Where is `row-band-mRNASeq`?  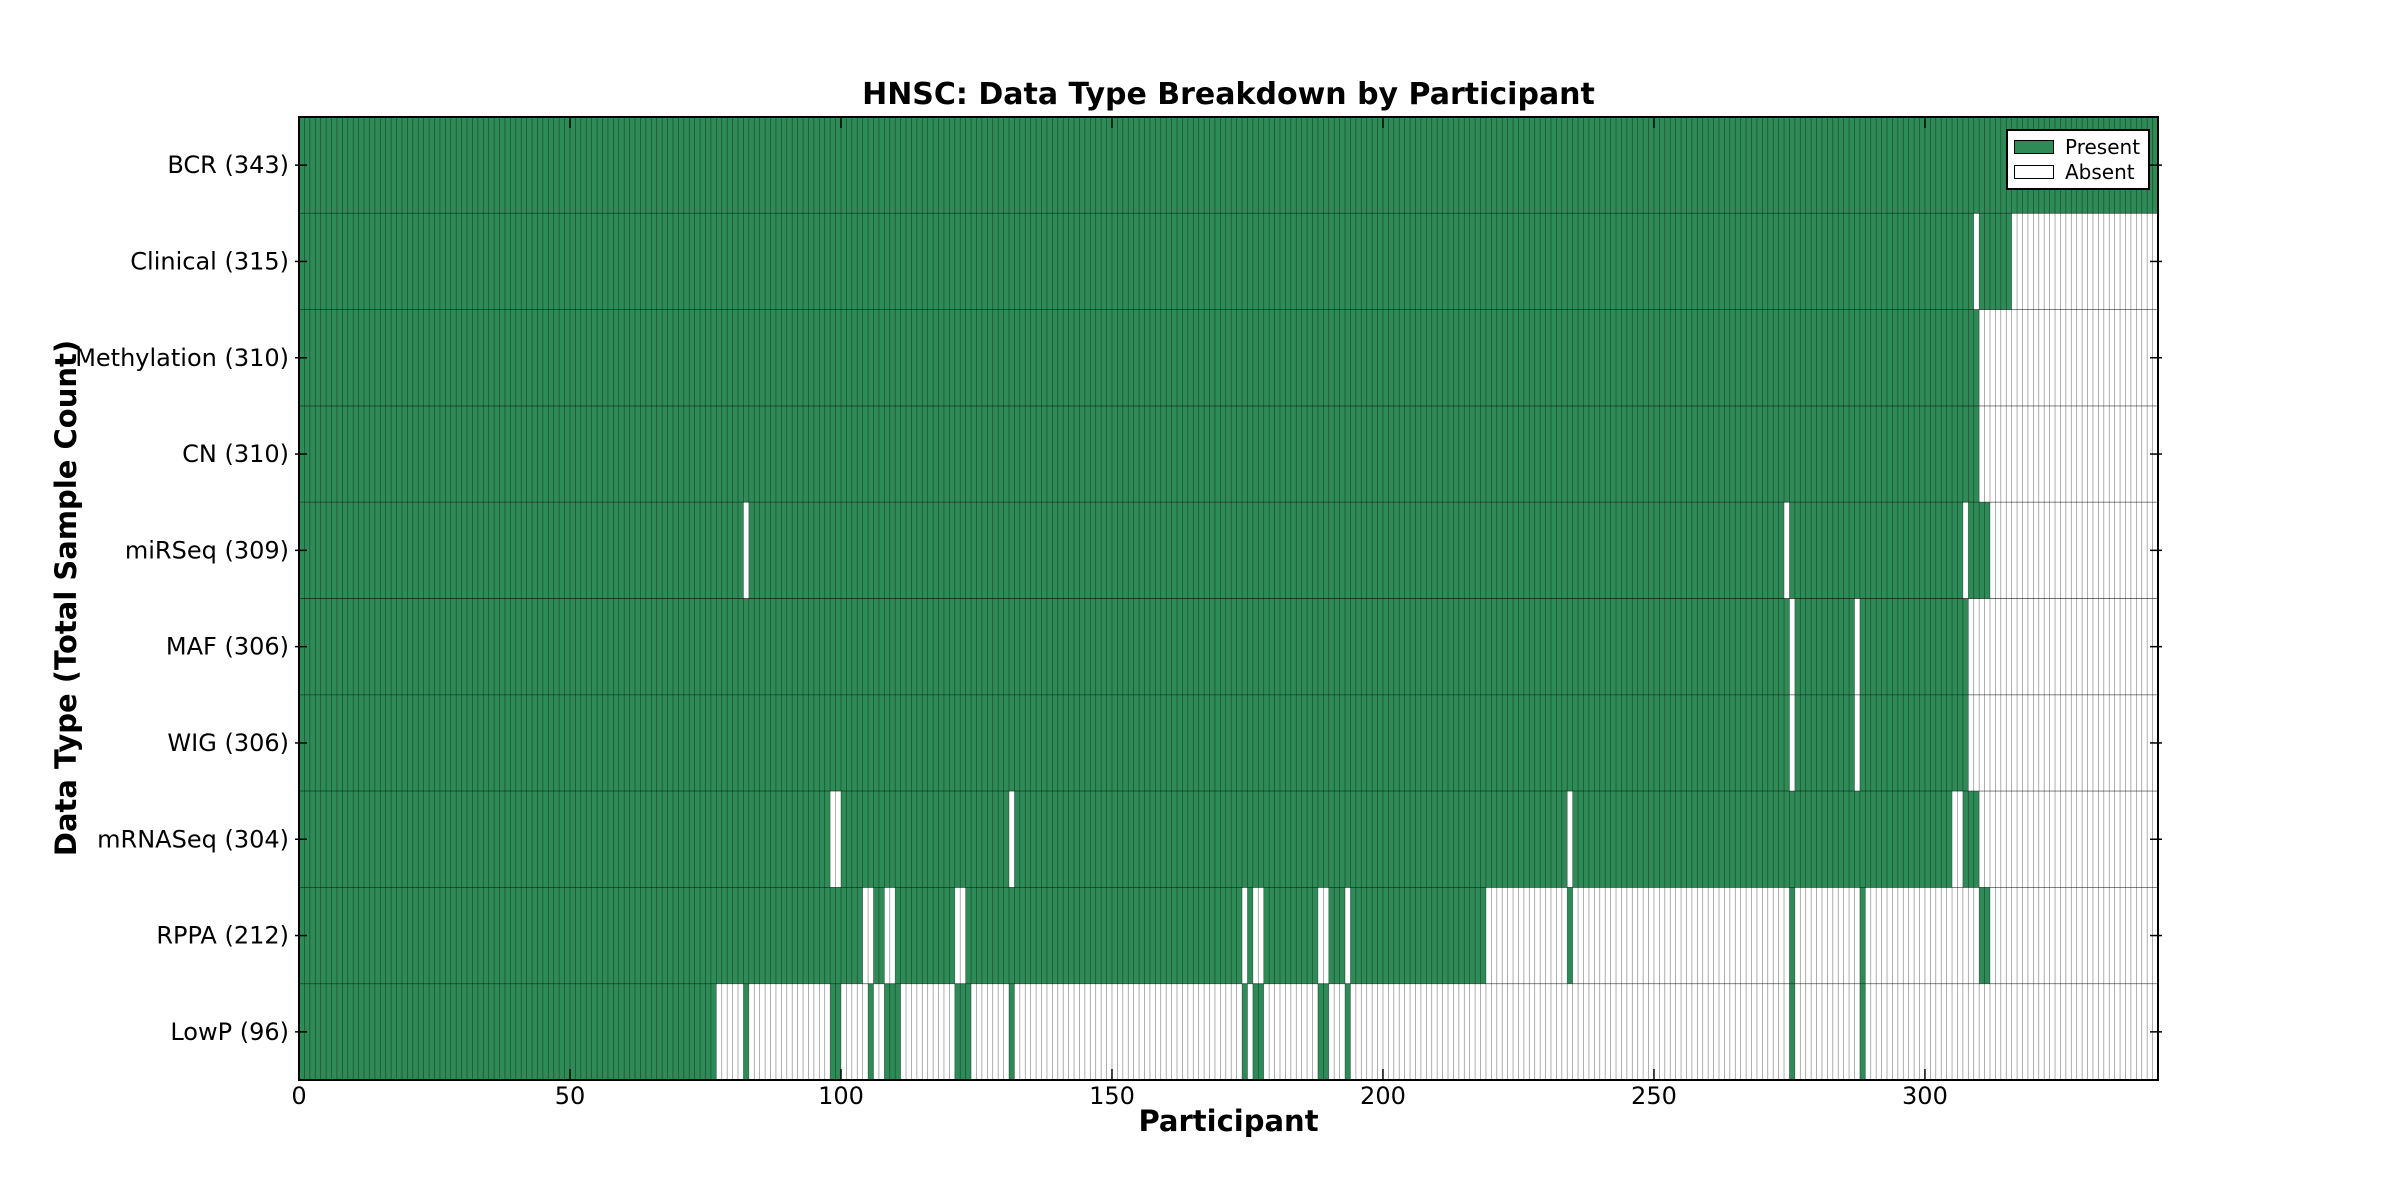 row-band-mRNASeq is located at coordinates (1139, 839).